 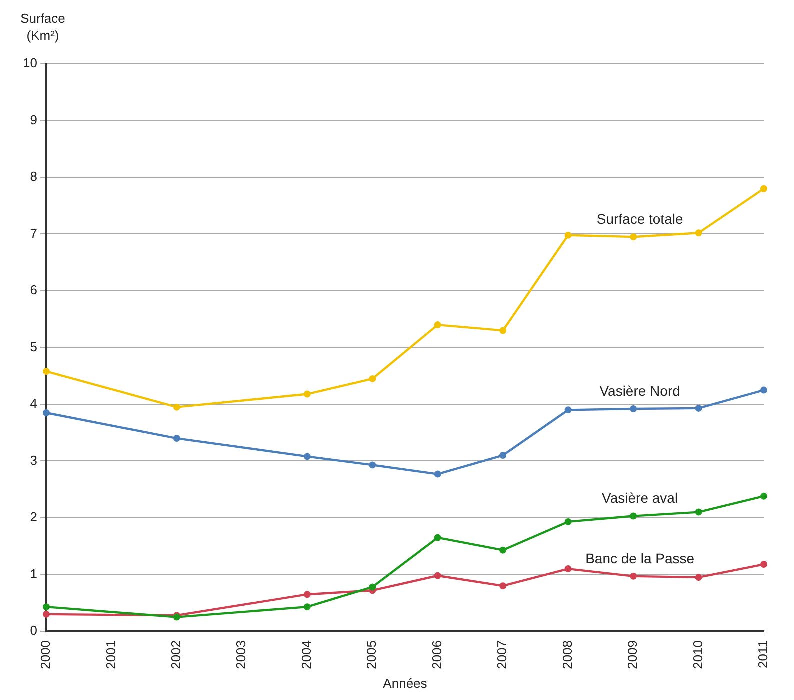 I want to click on x-tick-label: 2002, so click(x=176, y=655).